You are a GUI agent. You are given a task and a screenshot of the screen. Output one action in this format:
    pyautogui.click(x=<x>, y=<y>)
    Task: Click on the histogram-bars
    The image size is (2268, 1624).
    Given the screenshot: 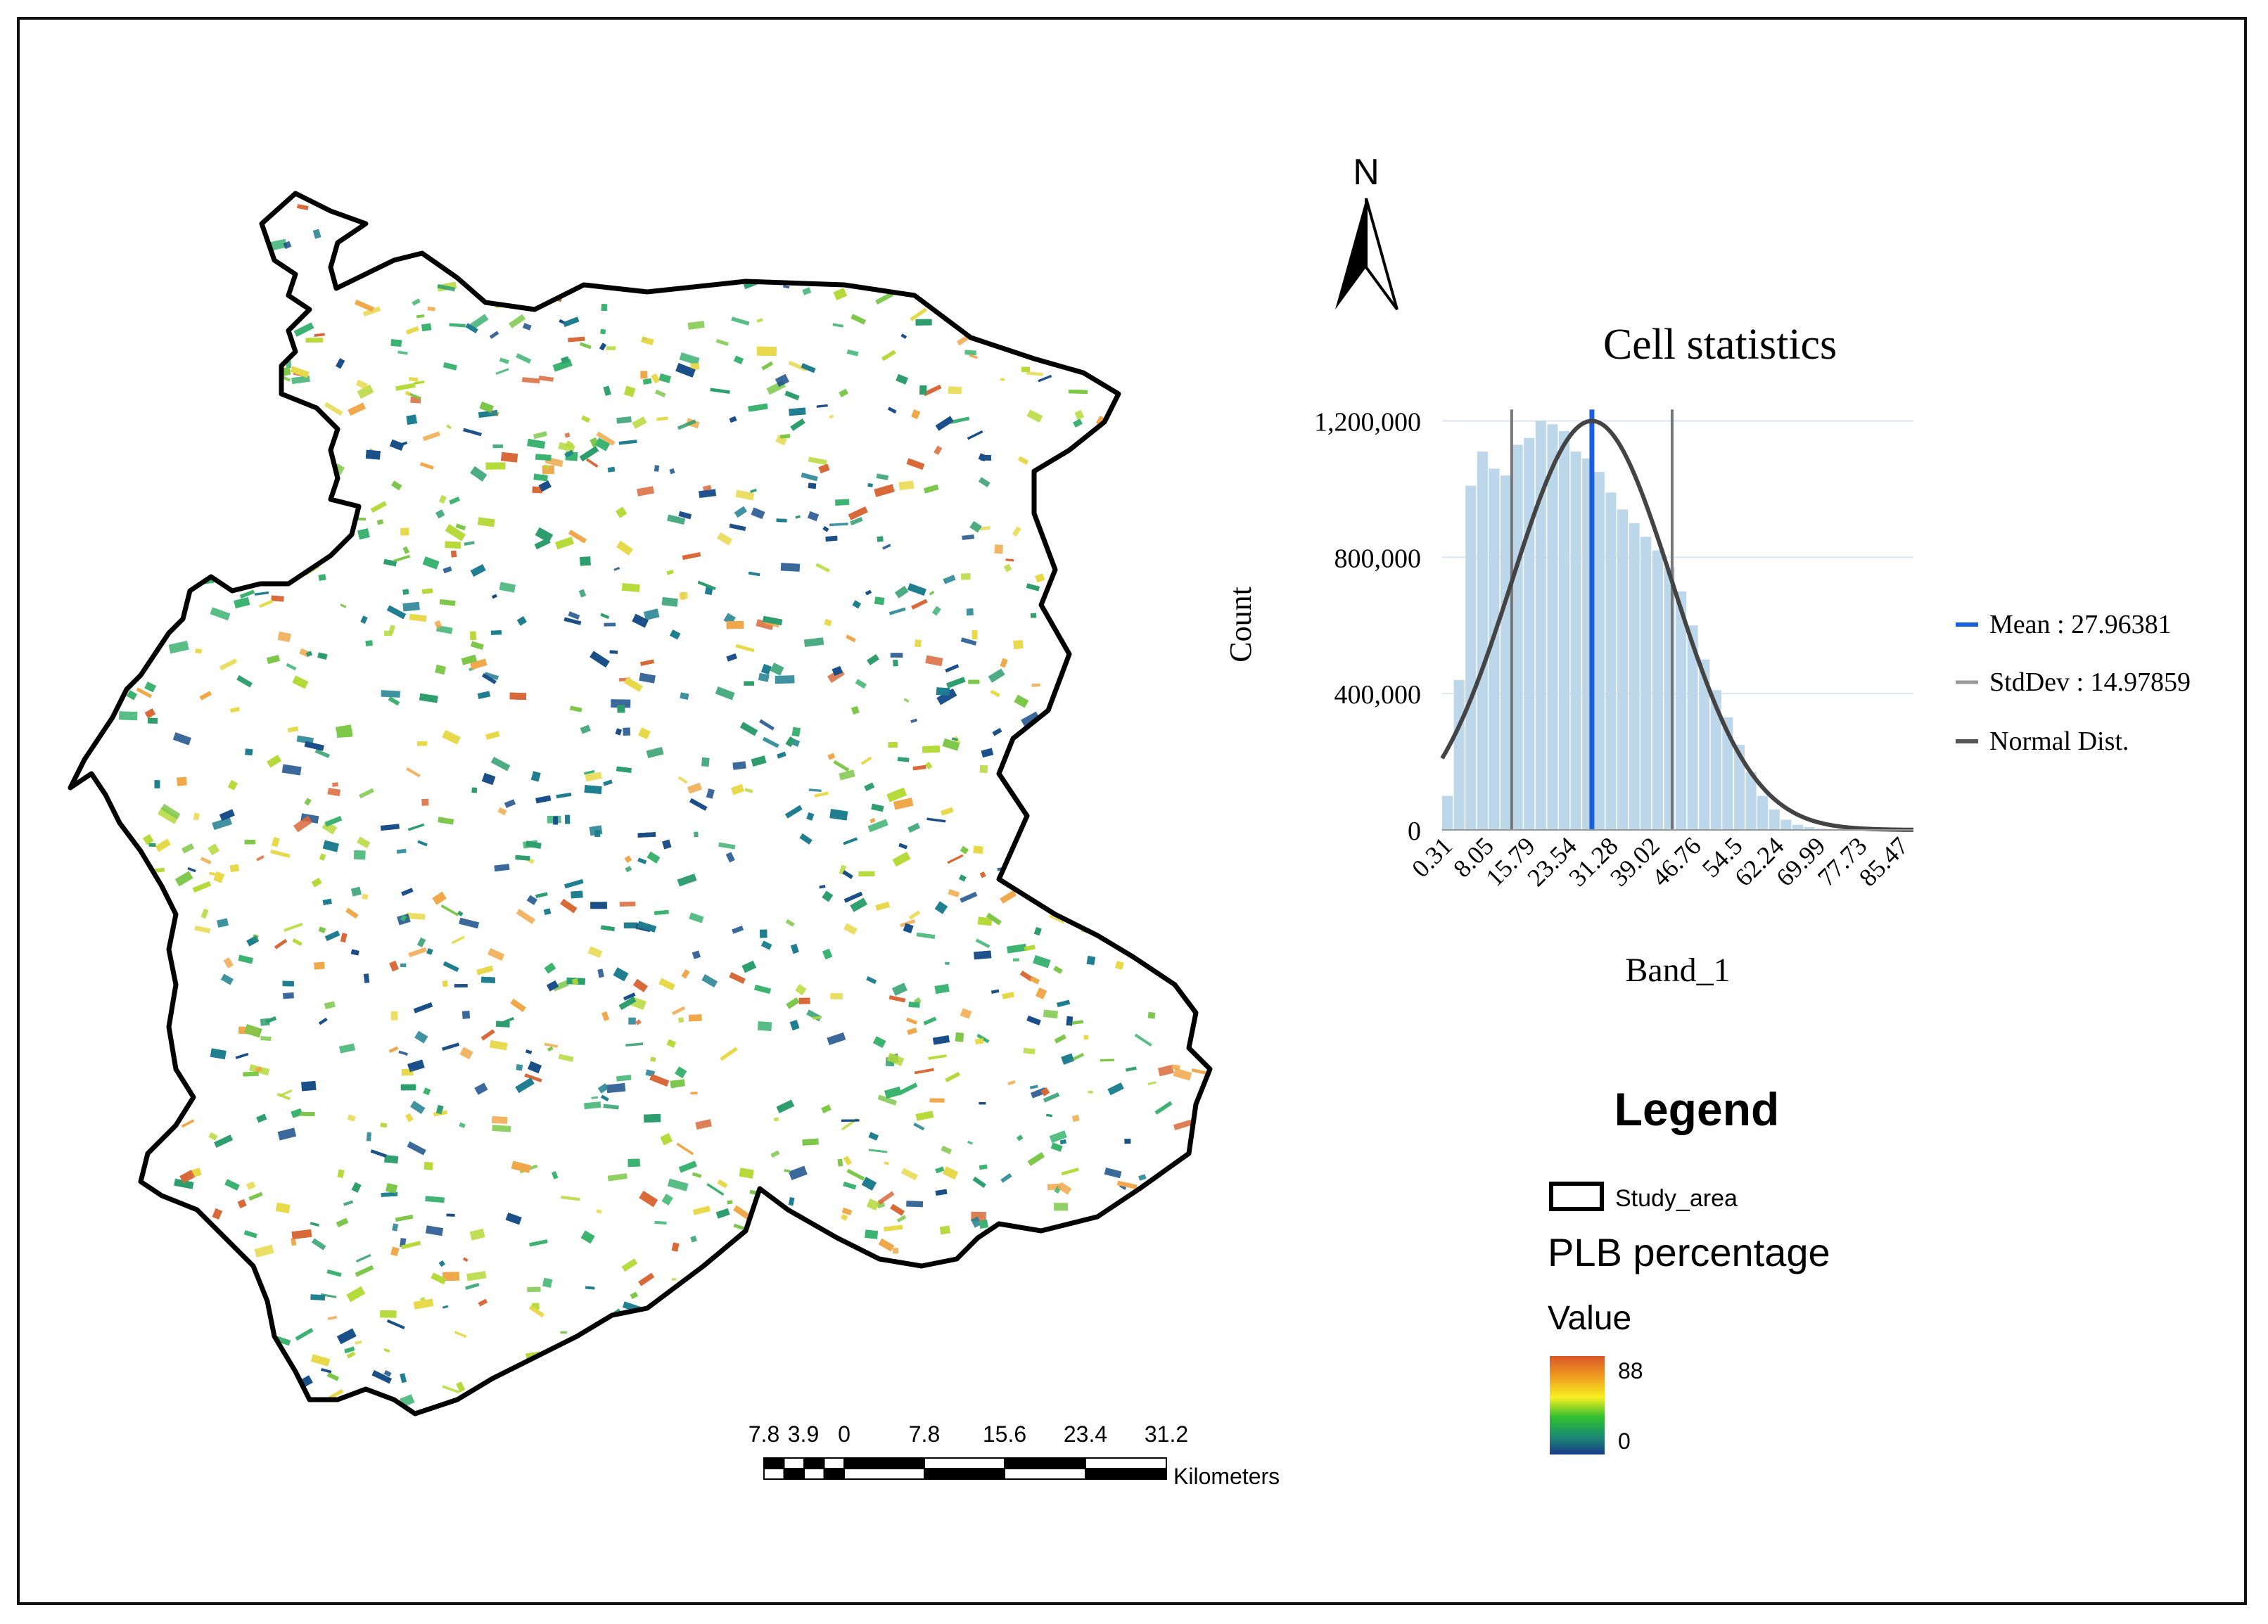 What is the action you would take?
    pyautogui.click(x=1675, y=625)
    